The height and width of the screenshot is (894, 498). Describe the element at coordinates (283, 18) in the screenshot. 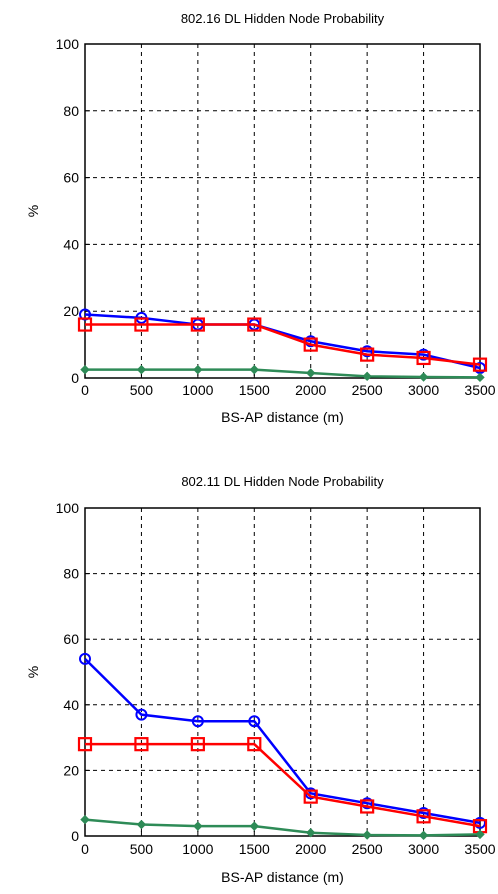

I see `chart-title: 802.16 DL Hidden Node Probability` at that location.